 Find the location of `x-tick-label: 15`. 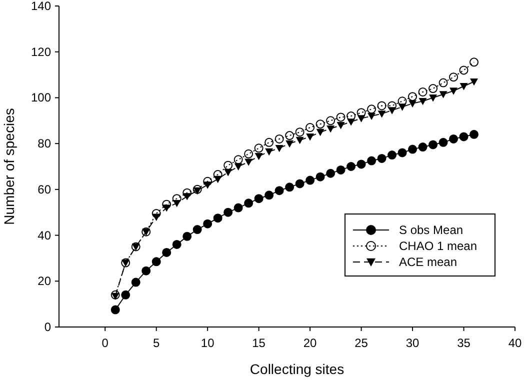

x-tick-label: 15 is located at coordinates (259, 343).